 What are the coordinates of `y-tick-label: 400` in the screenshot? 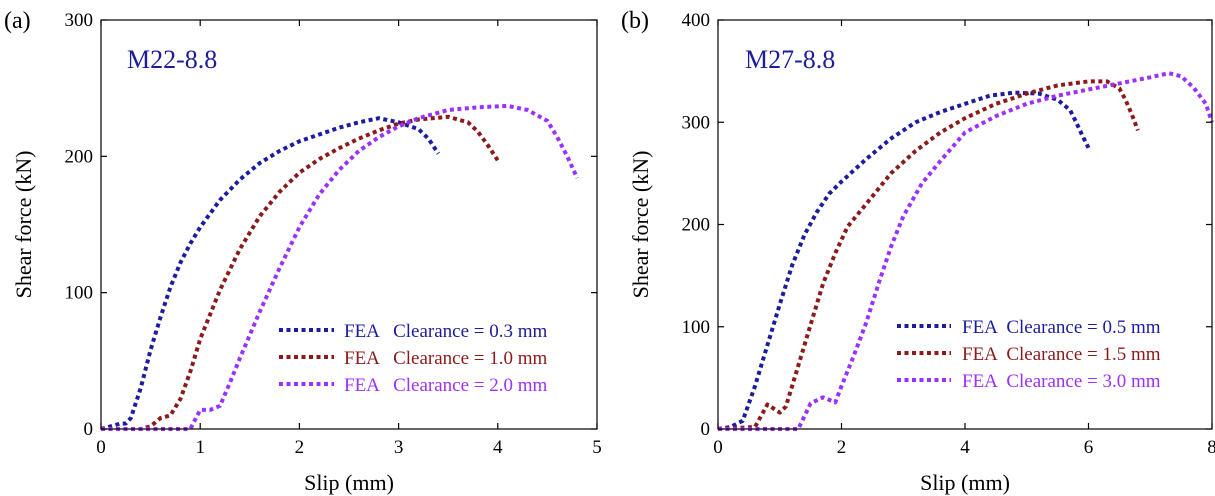 It's located at (696, 20).